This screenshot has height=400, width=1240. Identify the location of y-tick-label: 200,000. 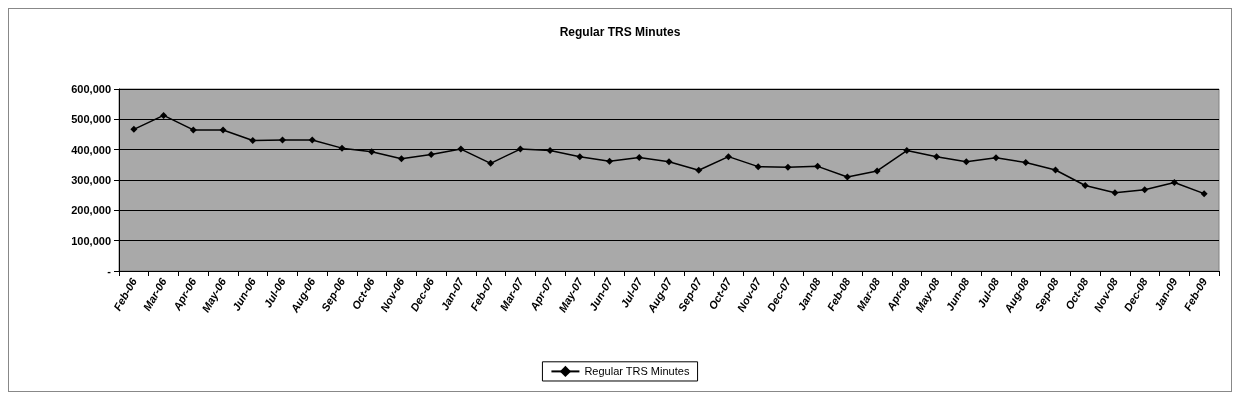
(91, 210).